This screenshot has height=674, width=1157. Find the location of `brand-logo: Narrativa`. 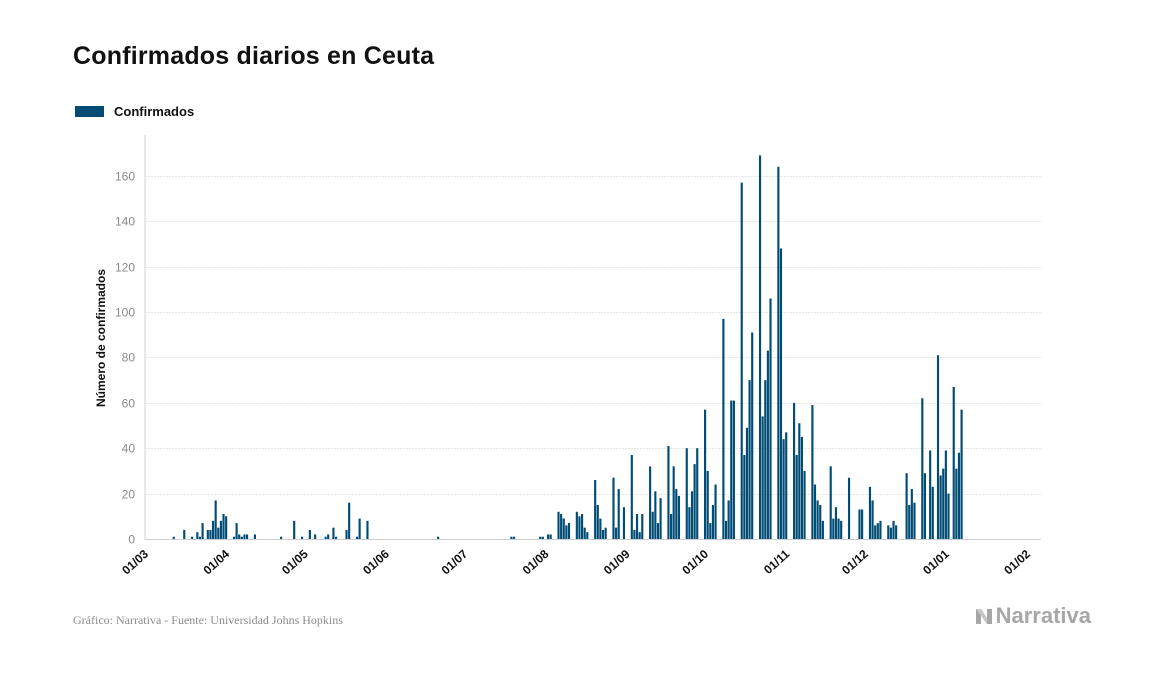

brand-logo: Narrativa is located at coordinates (1032, 616).